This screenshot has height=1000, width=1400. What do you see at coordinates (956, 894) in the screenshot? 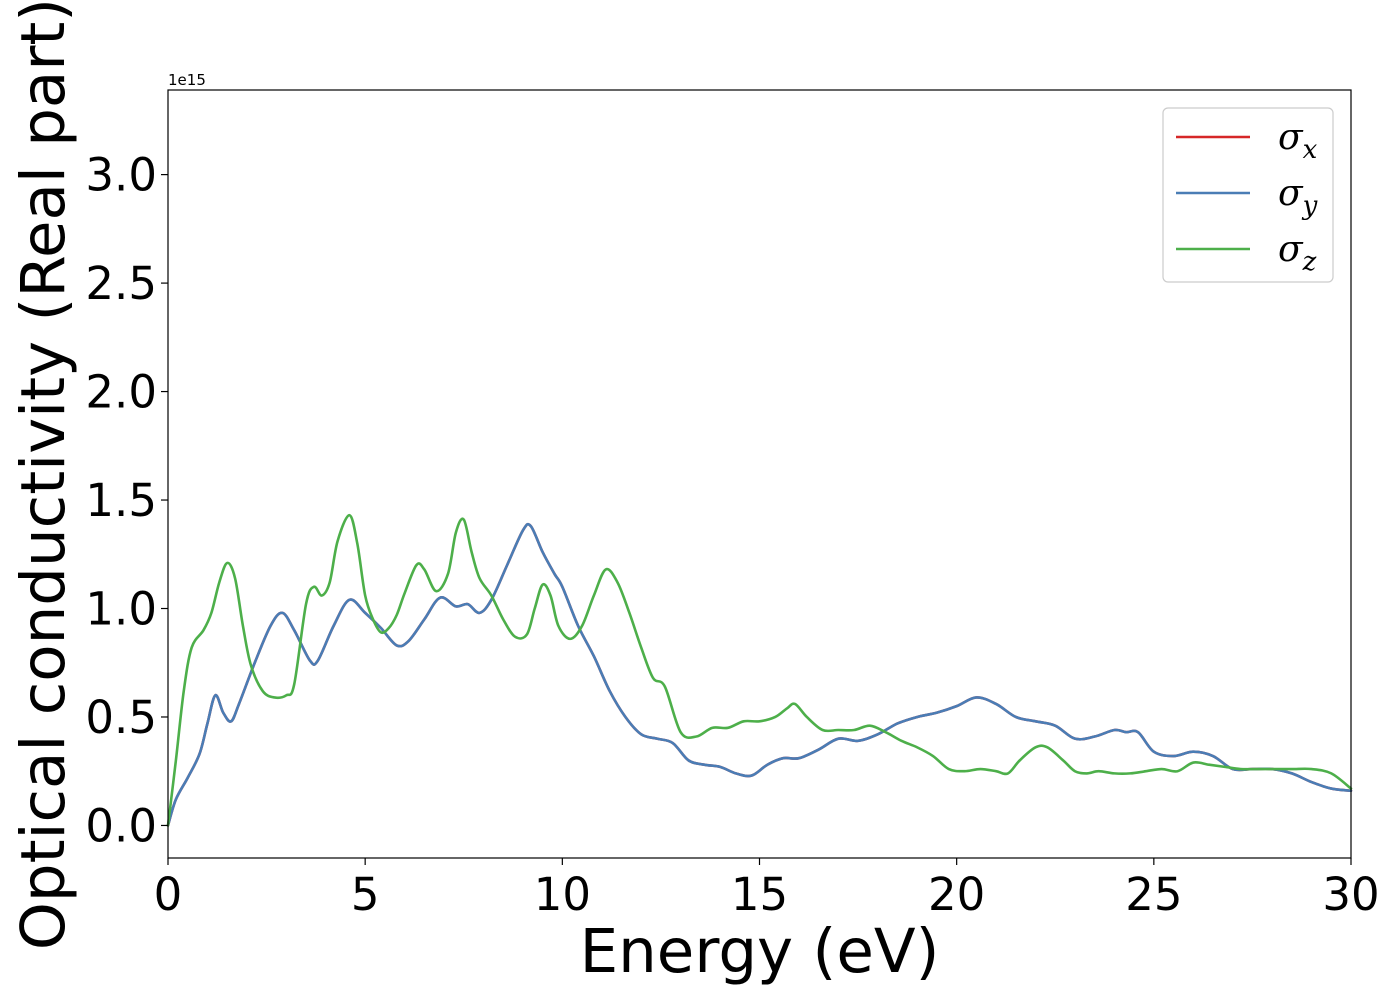
I see `x-tick-label: 20` at bounding box center [956, 894].